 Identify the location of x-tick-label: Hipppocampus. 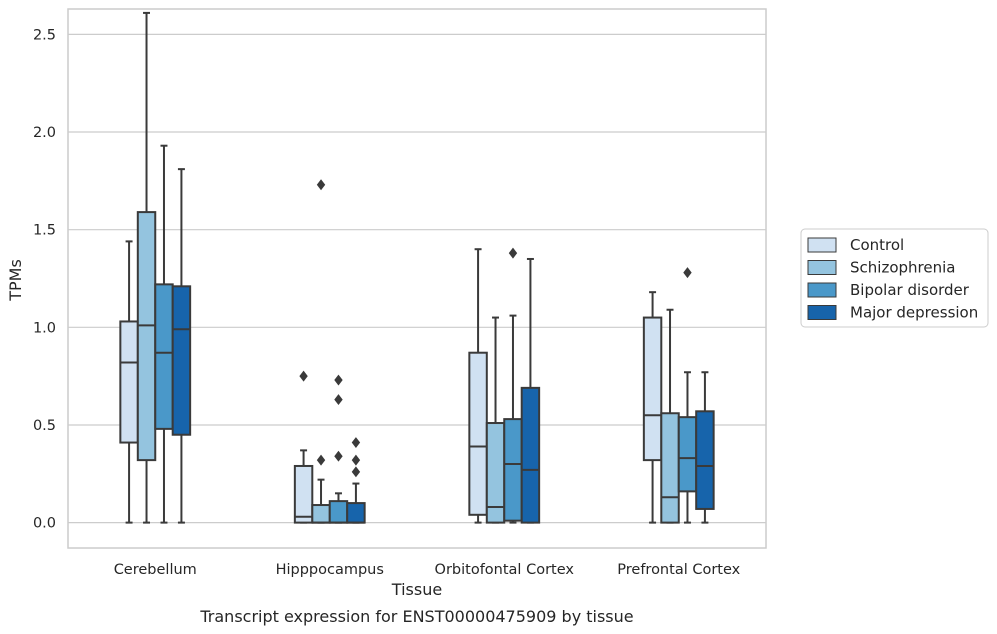
(330, 570).